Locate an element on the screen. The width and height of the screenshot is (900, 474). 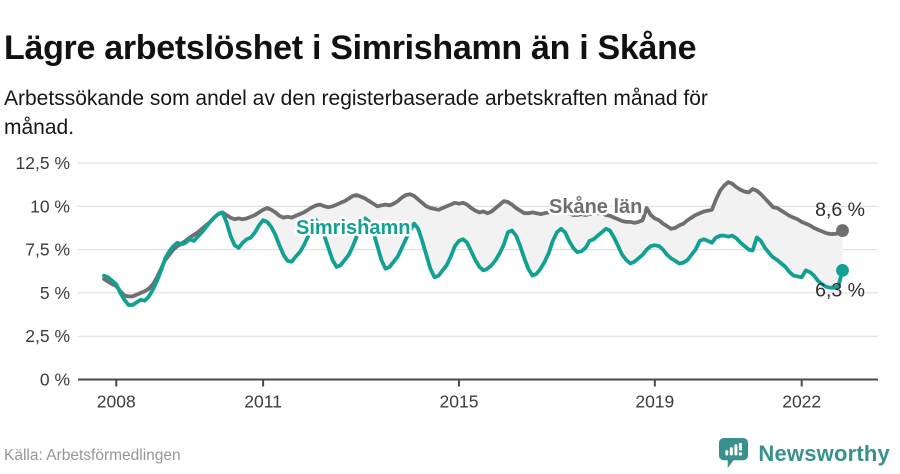
skane-lan-series-label: Skåne län is located at coordinates (595, 206).